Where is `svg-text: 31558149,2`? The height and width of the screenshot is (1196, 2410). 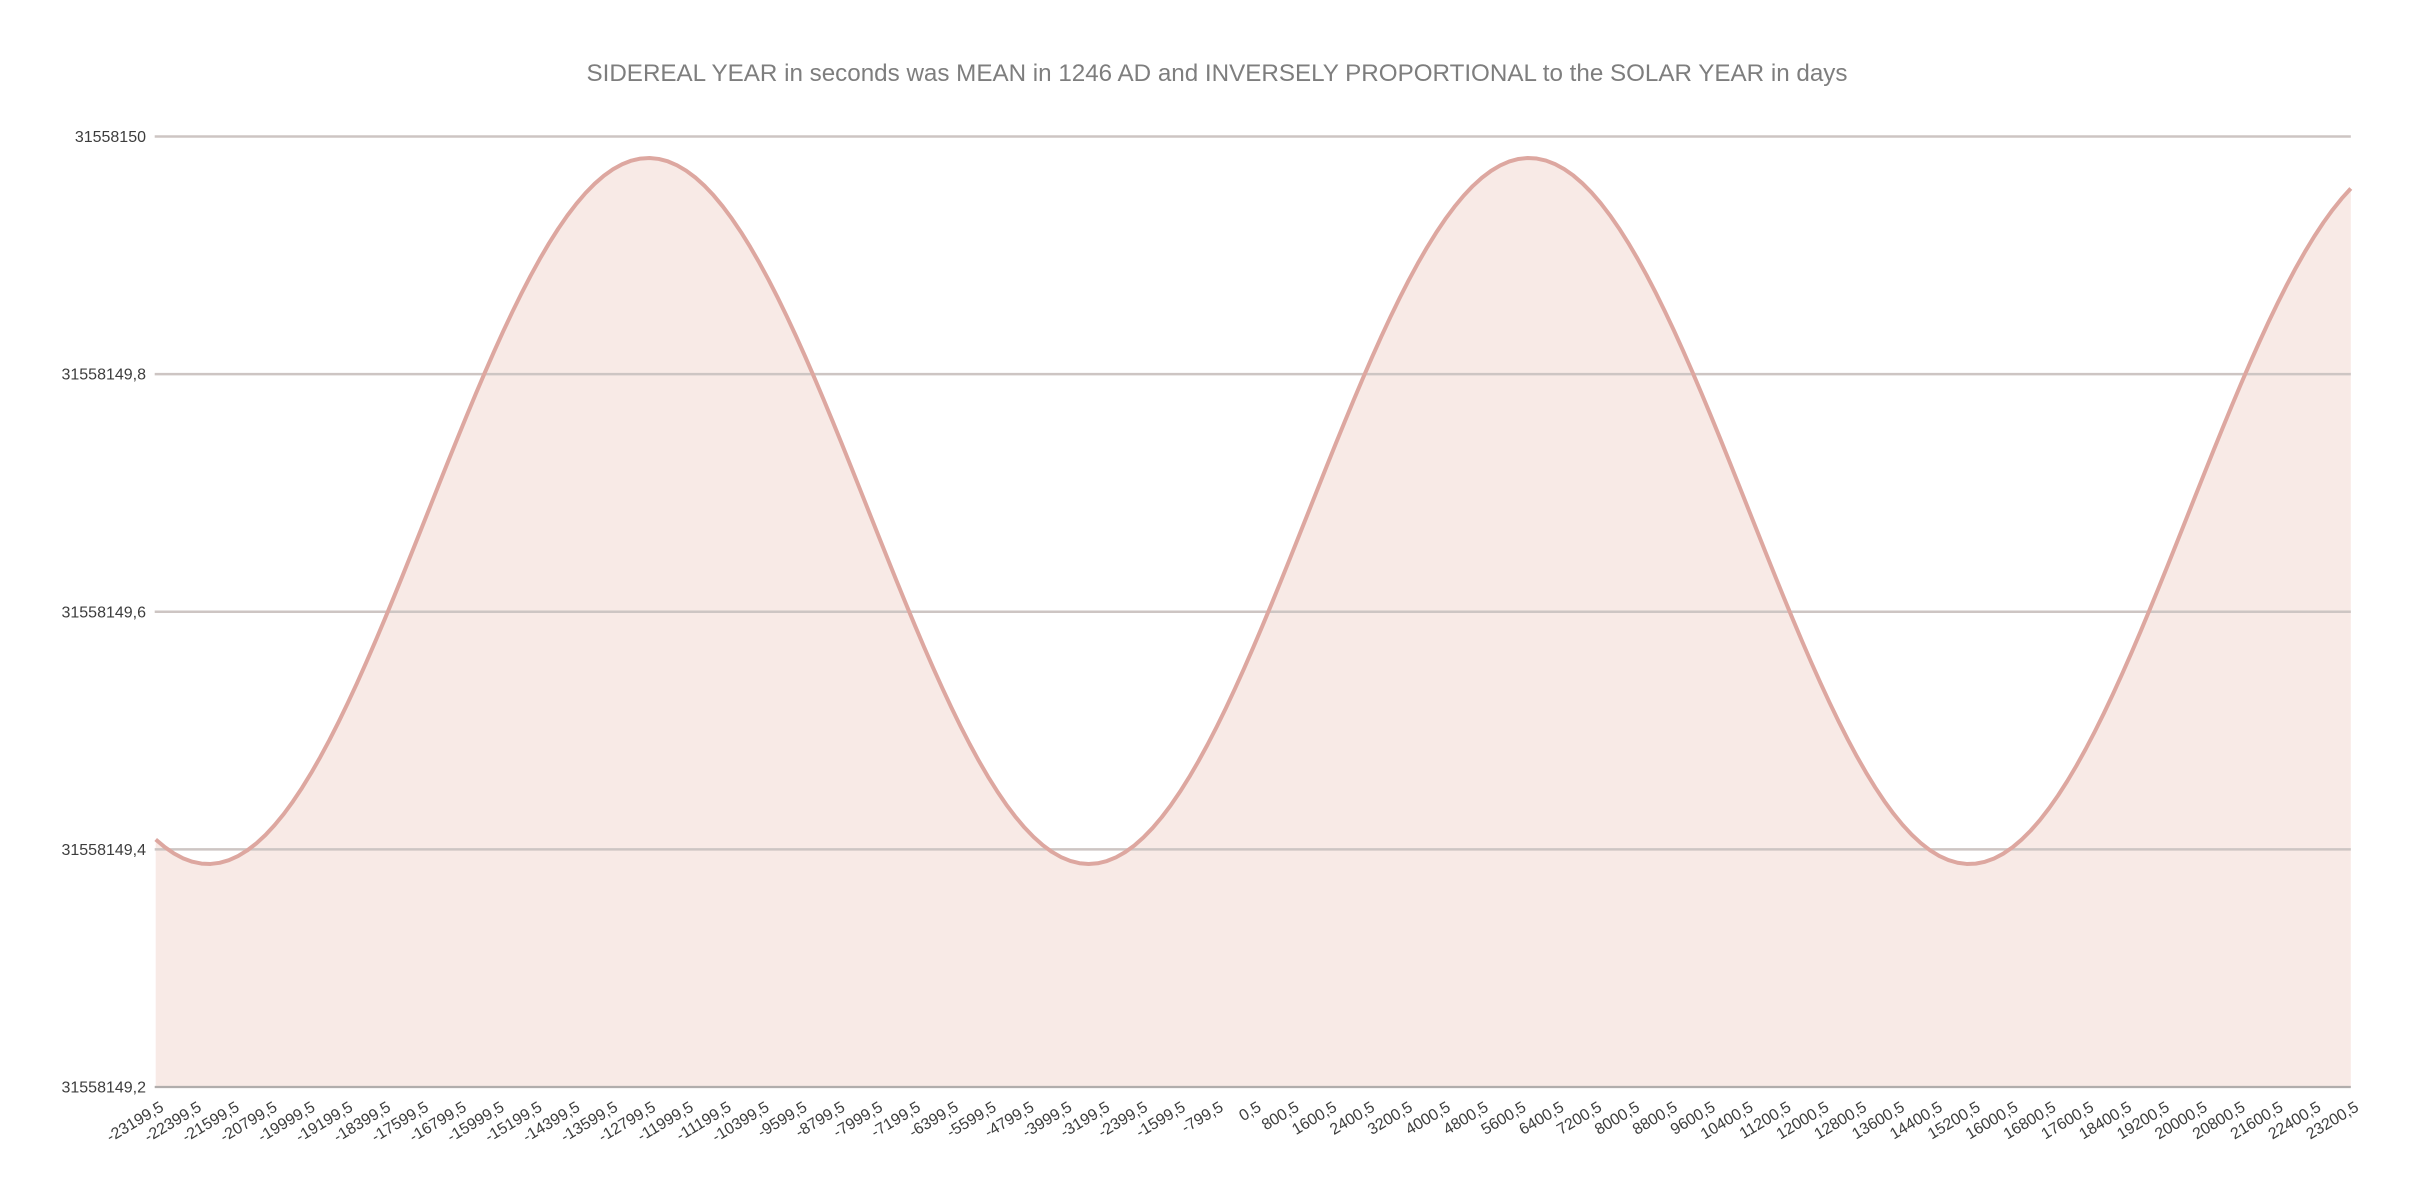 svg-text: 31558149,2 is located at coordinates (103, 1088).